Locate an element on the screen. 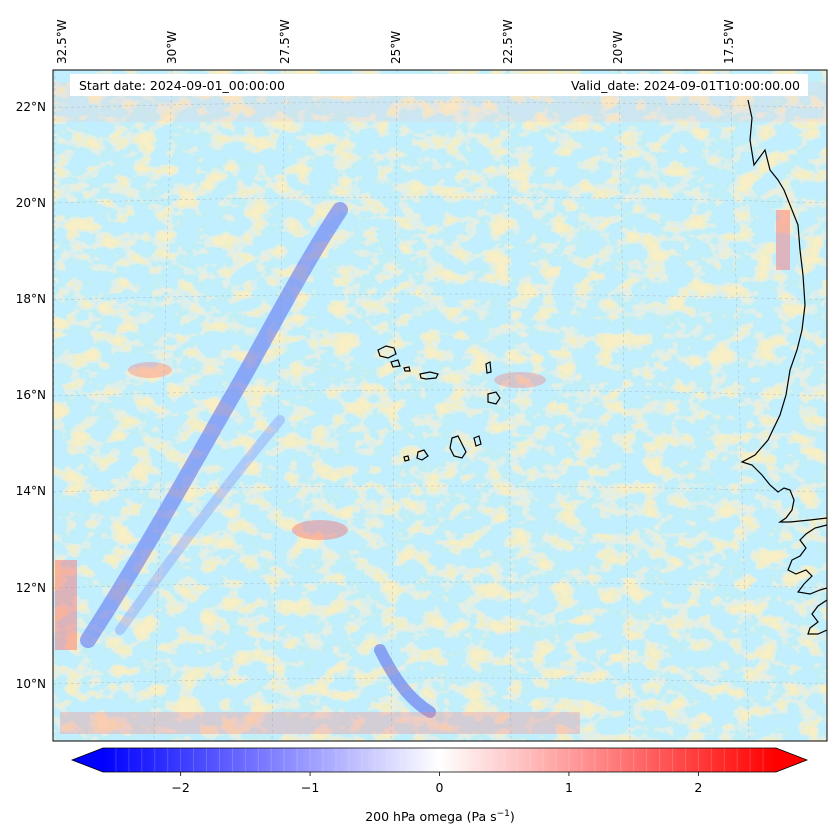  colorbar-outline is located at coordinates (439, 760).